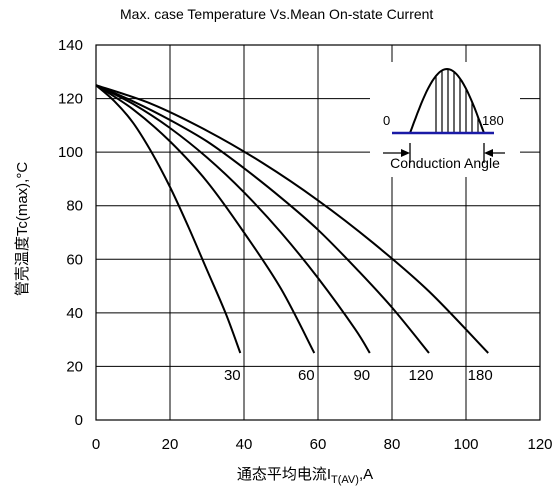 This screenshot has height=487, width=560. I want to click on x-tick-label: 60, so click(318, 444).